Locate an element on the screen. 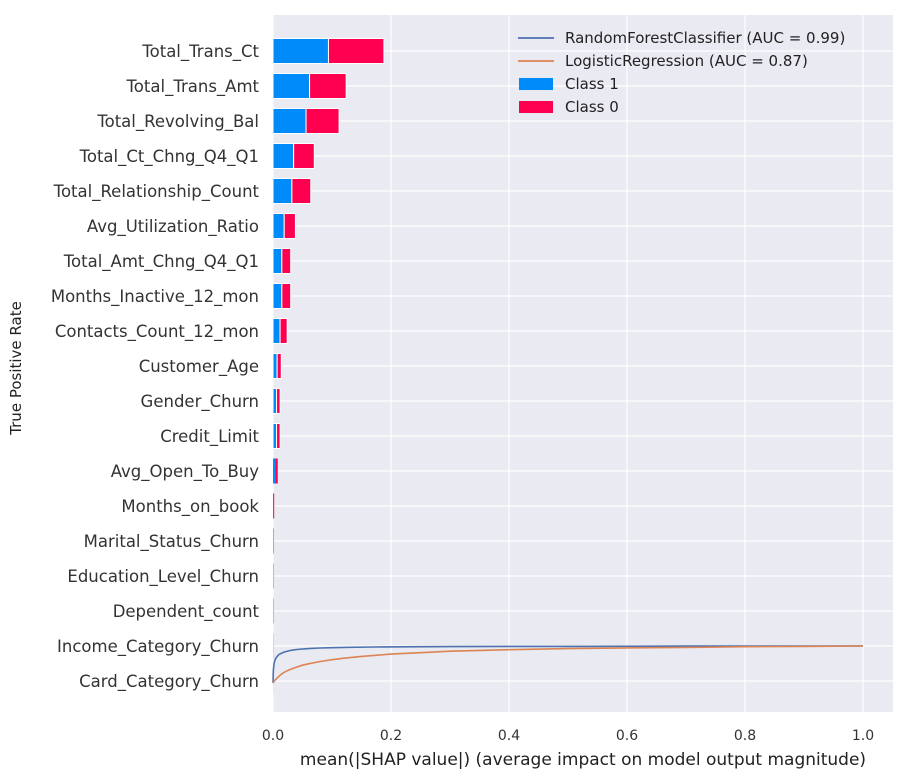 The height and width of the screenshot is (778, 908). x-tick-label: 0.8 is located at coordinates (745, 736).